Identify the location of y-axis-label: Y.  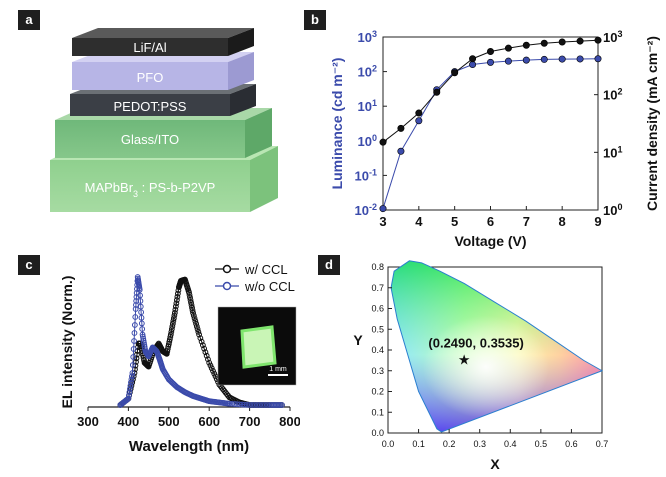
(358, 340).